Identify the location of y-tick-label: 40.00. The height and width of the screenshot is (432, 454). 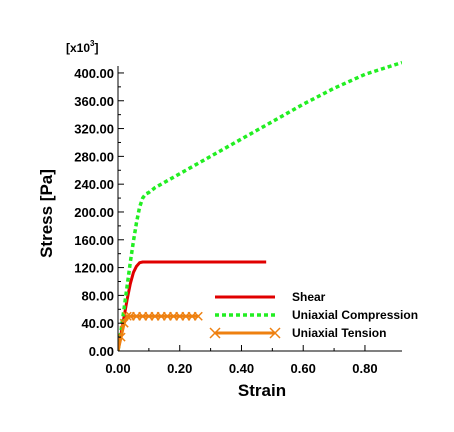
(97, 323).